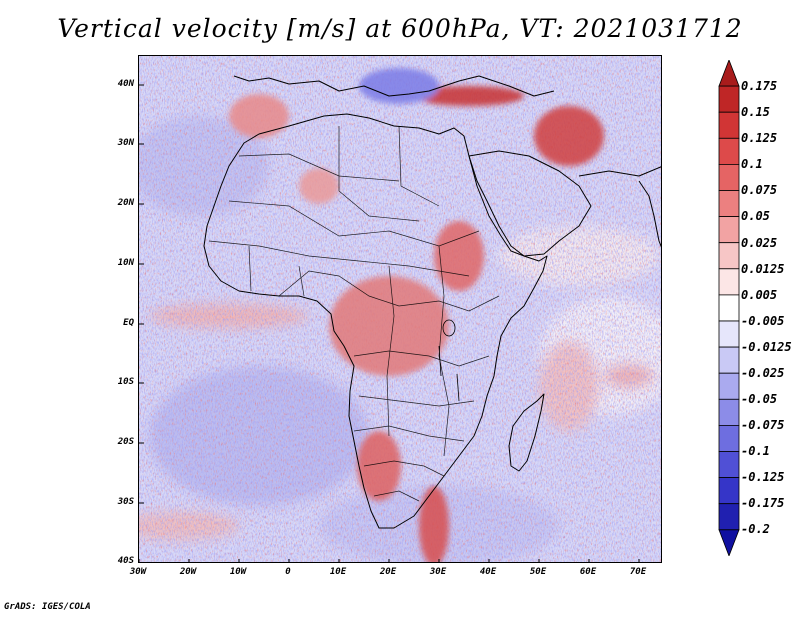 This screenshot has width=800, height=618. I want to click on colorbar-label-11: -0.025, so click(763, 373).